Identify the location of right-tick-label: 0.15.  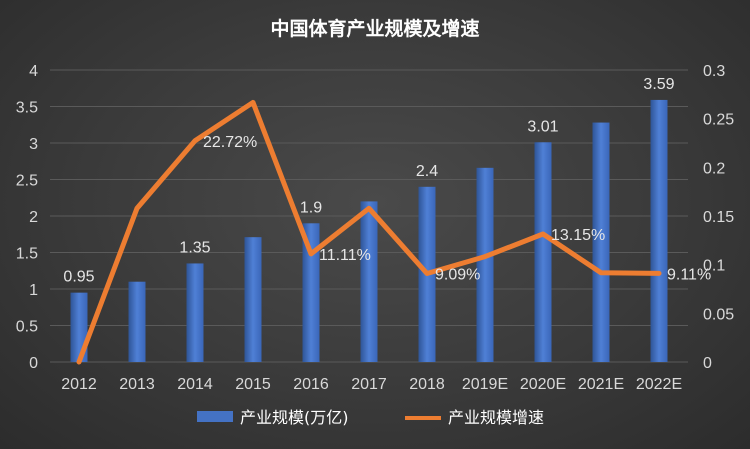
(718, 217).